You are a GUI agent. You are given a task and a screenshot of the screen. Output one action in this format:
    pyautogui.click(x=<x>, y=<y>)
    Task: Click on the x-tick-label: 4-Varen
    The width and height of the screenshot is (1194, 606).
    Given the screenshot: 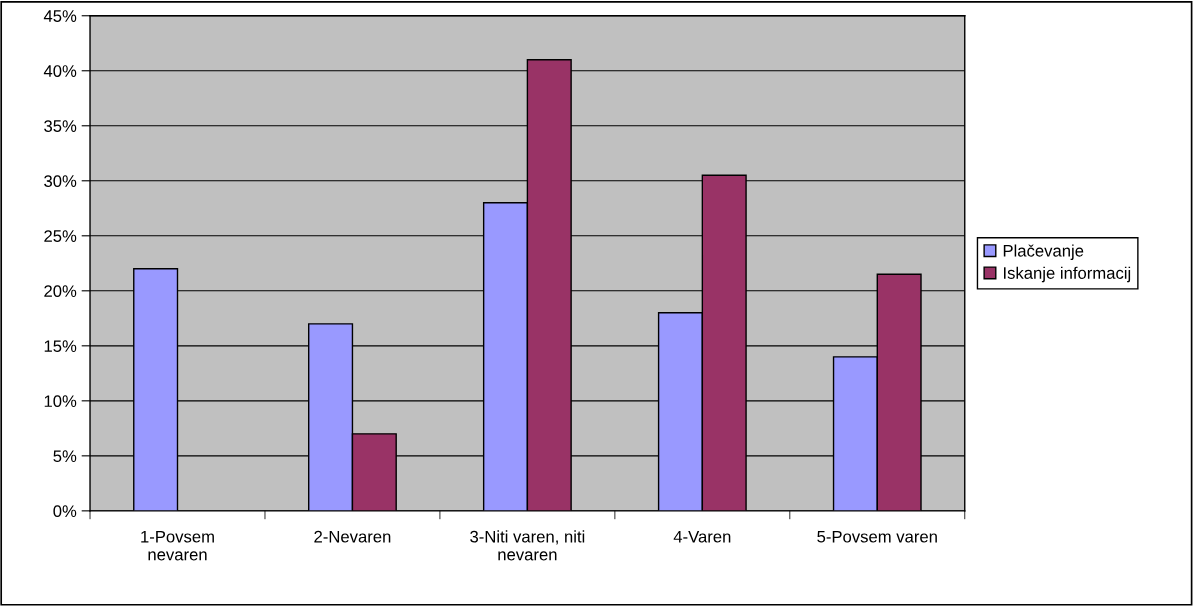 What is the action you would take?
    pyautogui.click(x=702, y=536)
    